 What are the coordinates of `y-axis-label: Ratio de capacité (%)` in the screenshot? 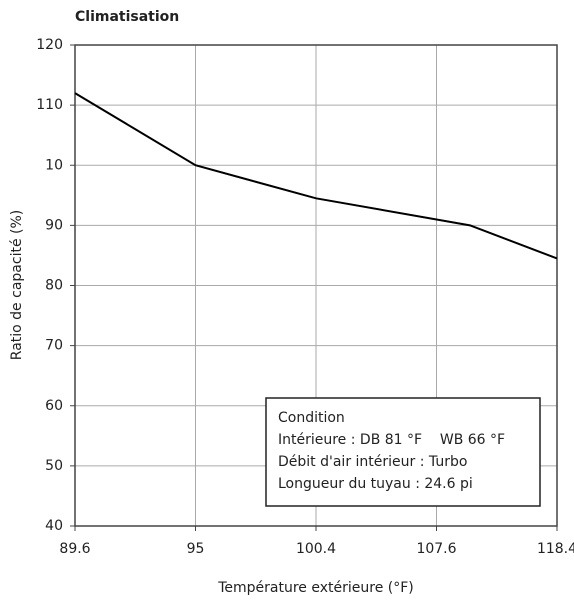 It's located at (17, 285).